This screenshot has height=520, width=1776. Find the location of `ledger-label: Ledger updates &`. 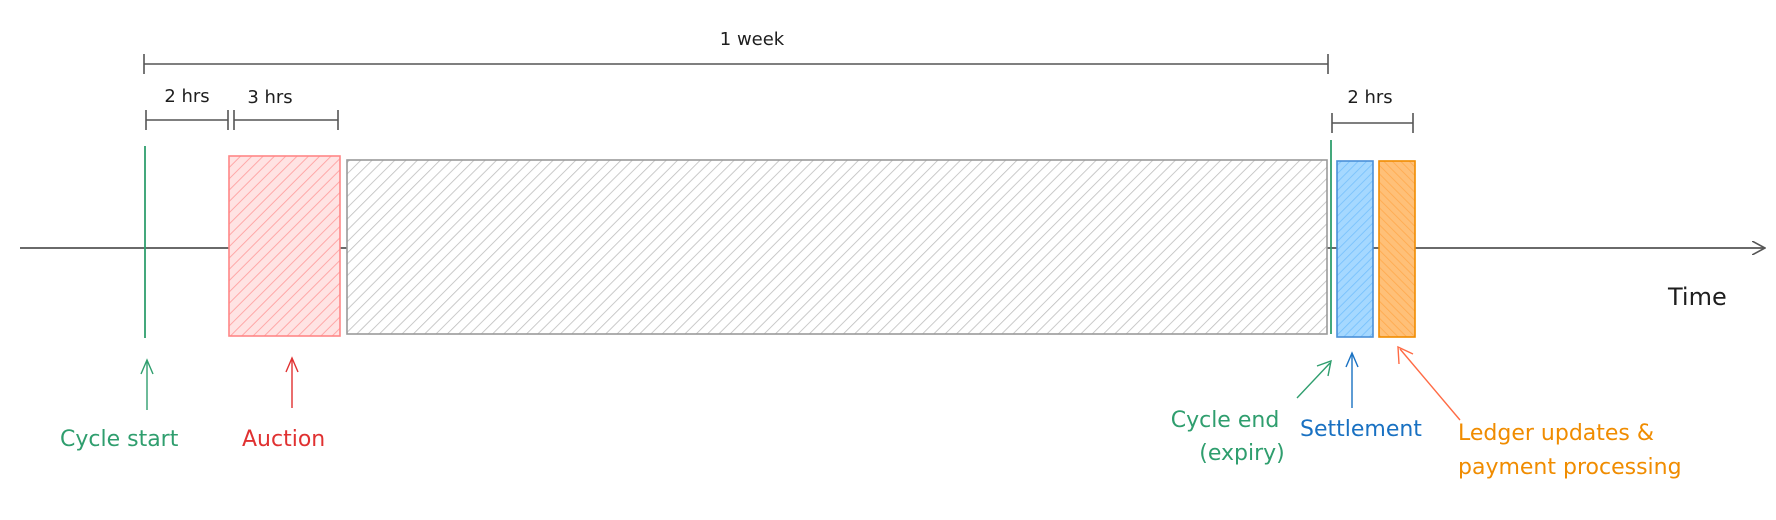

ledger-label: Ledger updates & is located at coordinates (1556, 433).